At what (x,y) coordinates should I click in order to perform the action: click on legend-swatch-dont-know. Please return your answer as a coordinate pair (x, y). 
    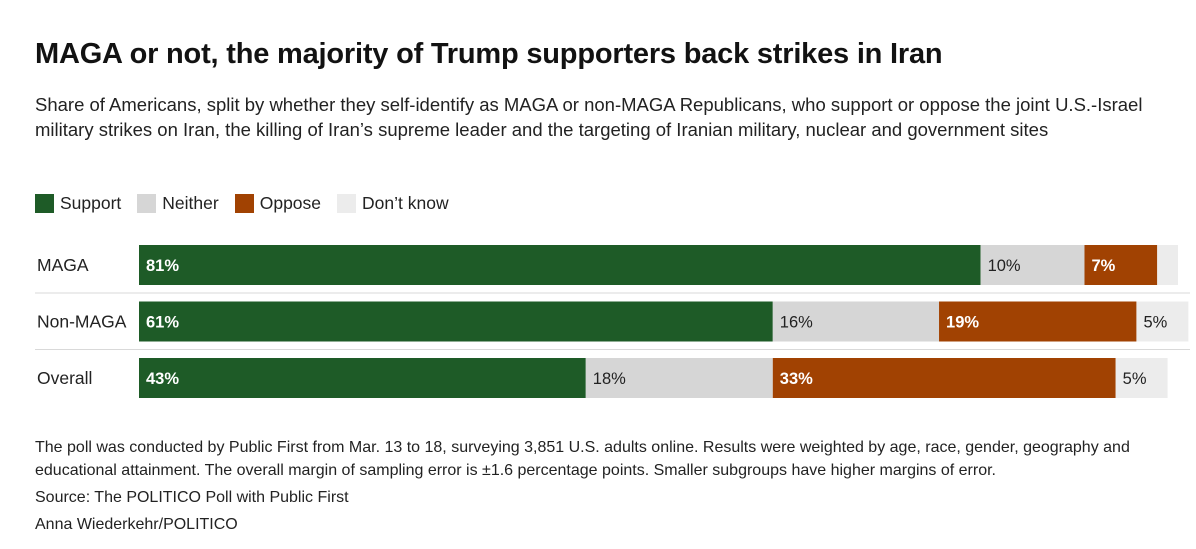
    Looking at the image, I should click on (347, 203).